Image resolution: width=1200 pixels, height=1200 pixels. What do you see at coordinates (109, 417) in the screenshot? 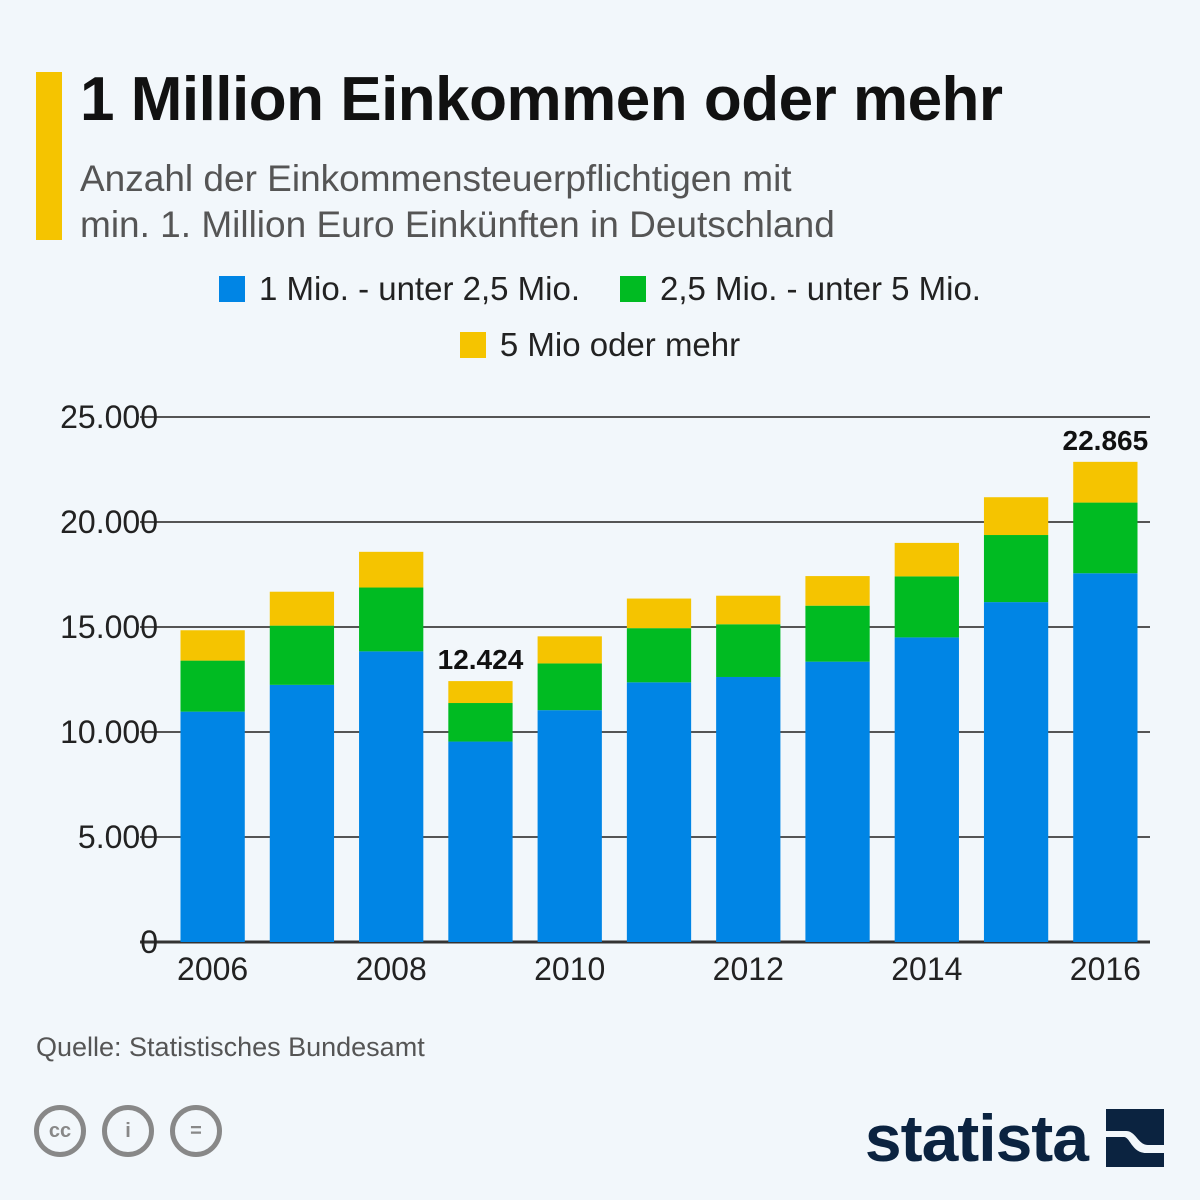
I see `y-tick-label: 25.000` at bounding box center [109, 417].